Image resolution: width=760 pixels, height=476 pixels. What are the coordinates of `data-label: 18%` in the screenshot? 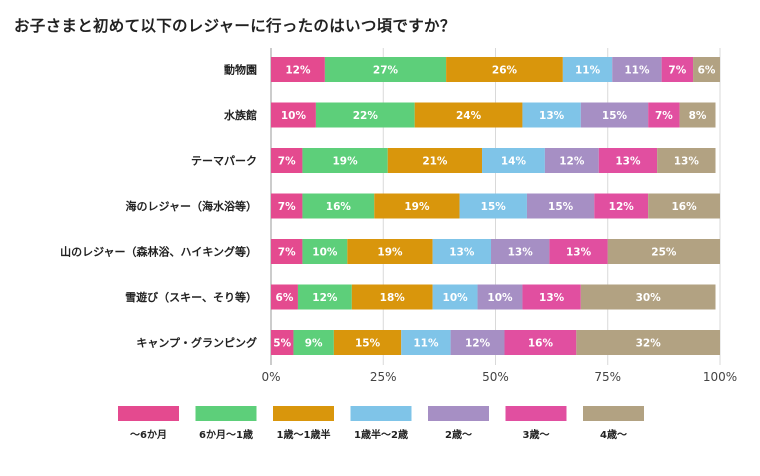 It's located at (393, 298).